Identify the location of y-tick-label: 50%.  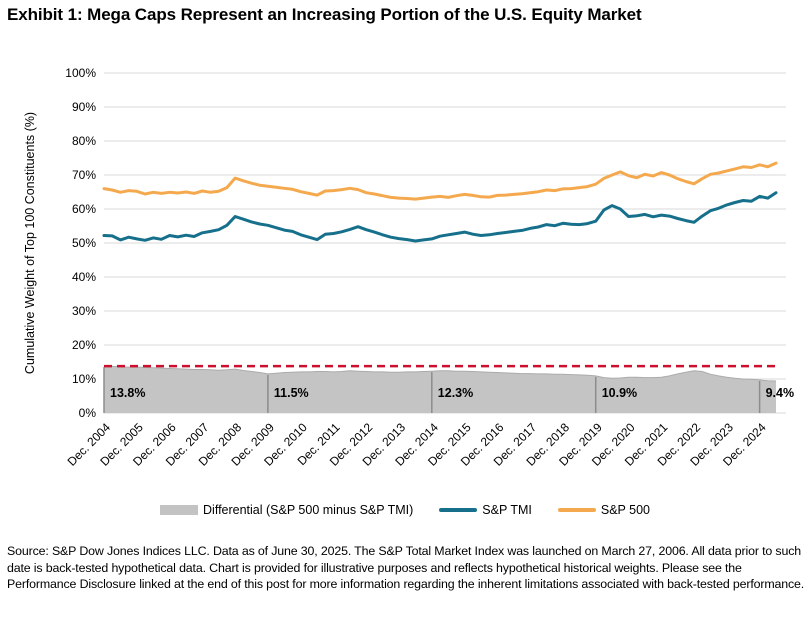
(84, 243).